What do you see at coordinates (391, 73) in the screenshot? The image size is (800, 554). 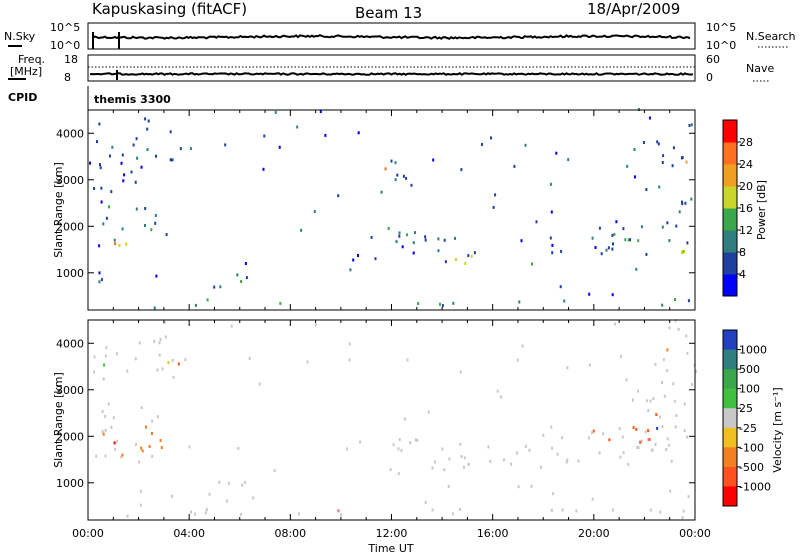 I see `freq-panel-traces` at bounding box center [391, 73].